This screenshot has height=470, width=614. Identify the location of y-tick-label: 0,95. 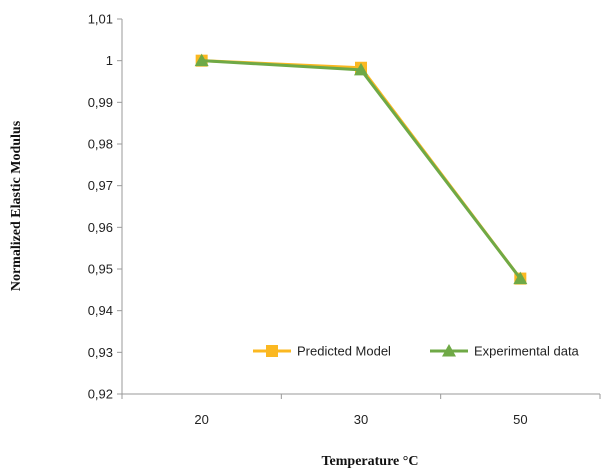
(100, 269).